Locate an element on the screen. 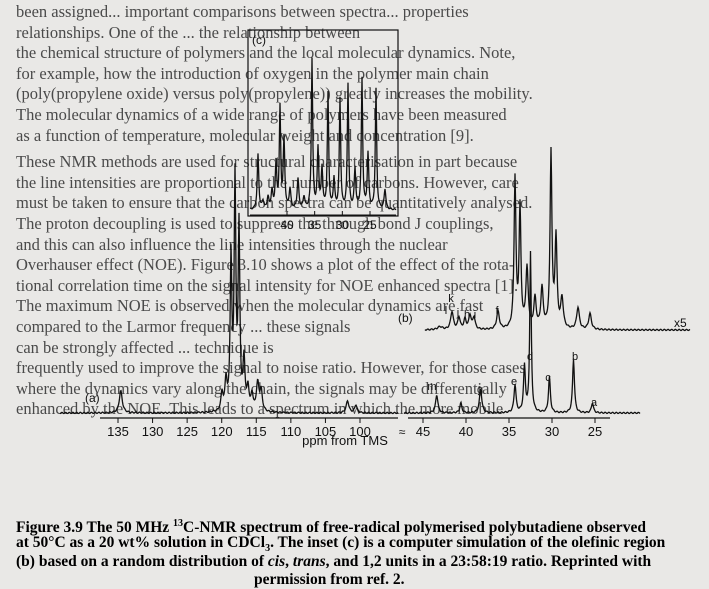 This screenshot has width=709, height=589. x-tick-label: 35 is located at coordinates (509, 431).